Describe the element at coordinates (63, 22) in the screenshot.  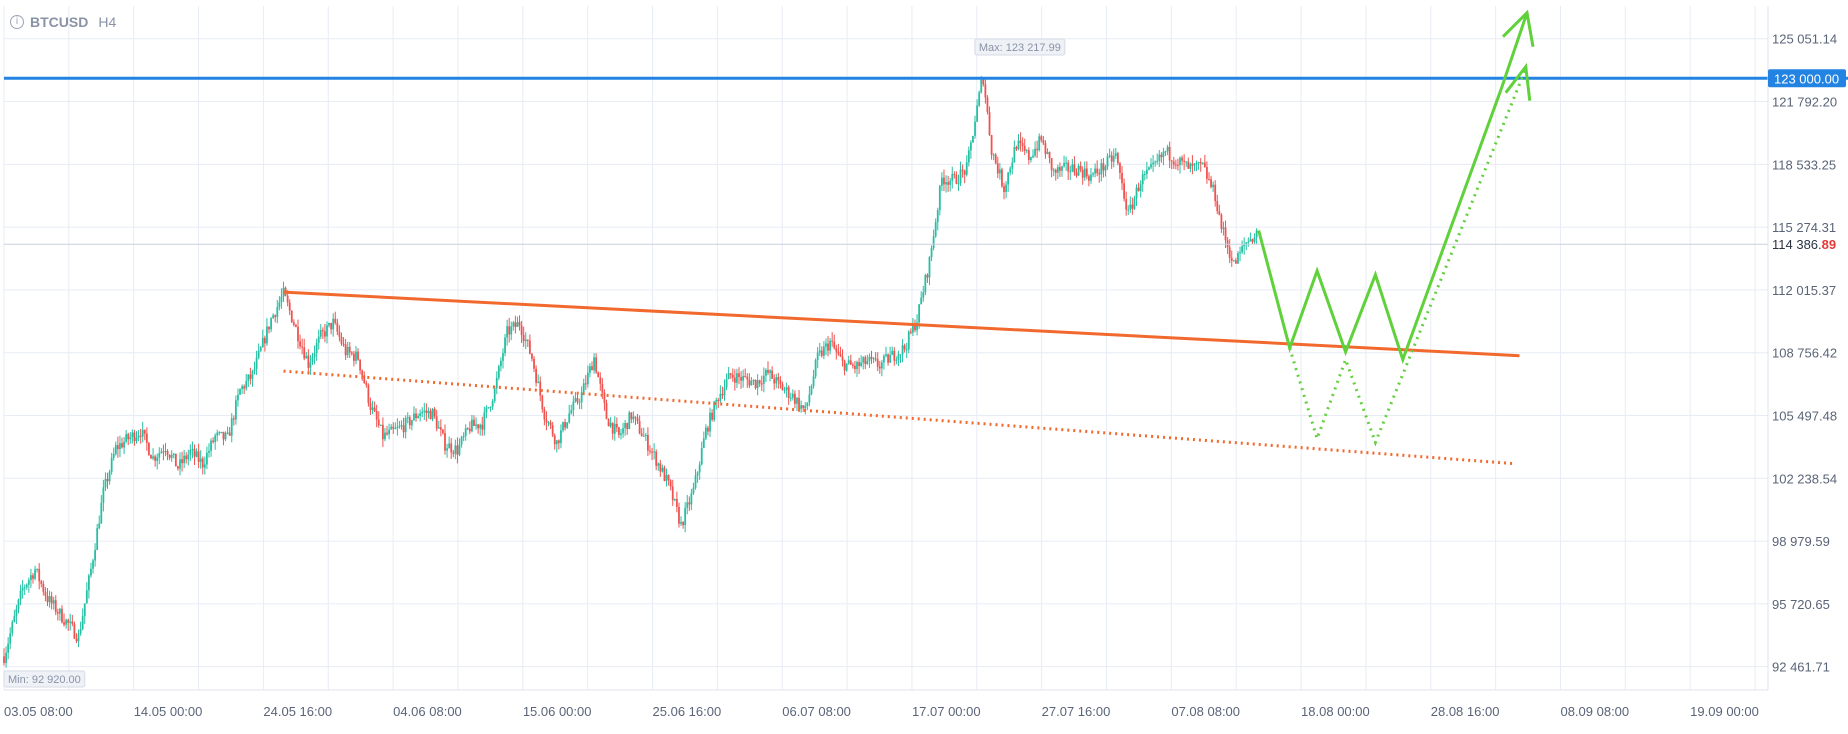
I see `symbol-header: i BTCUSD H4` at that location.